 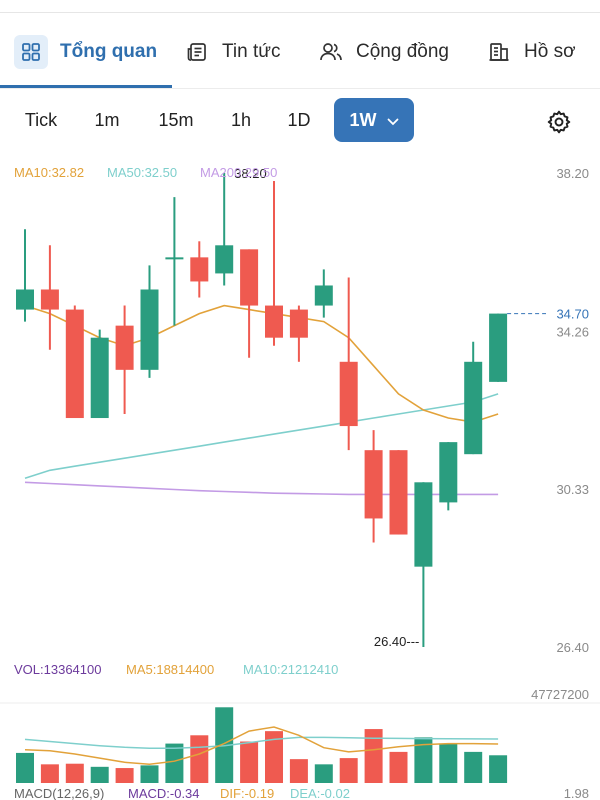 I want to click on timeframe-tick: Tick, so click(x=41, y=120).